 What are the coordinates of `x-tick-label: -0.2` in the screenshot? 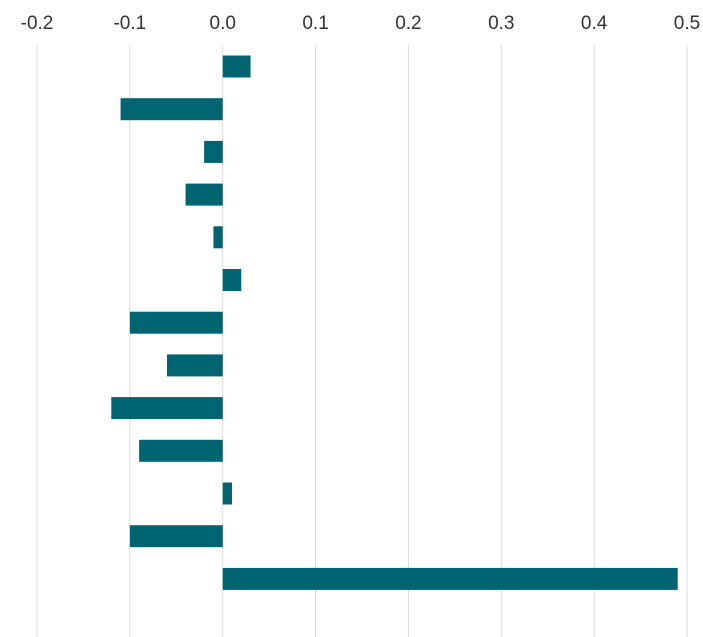 It's located at (37, 23).